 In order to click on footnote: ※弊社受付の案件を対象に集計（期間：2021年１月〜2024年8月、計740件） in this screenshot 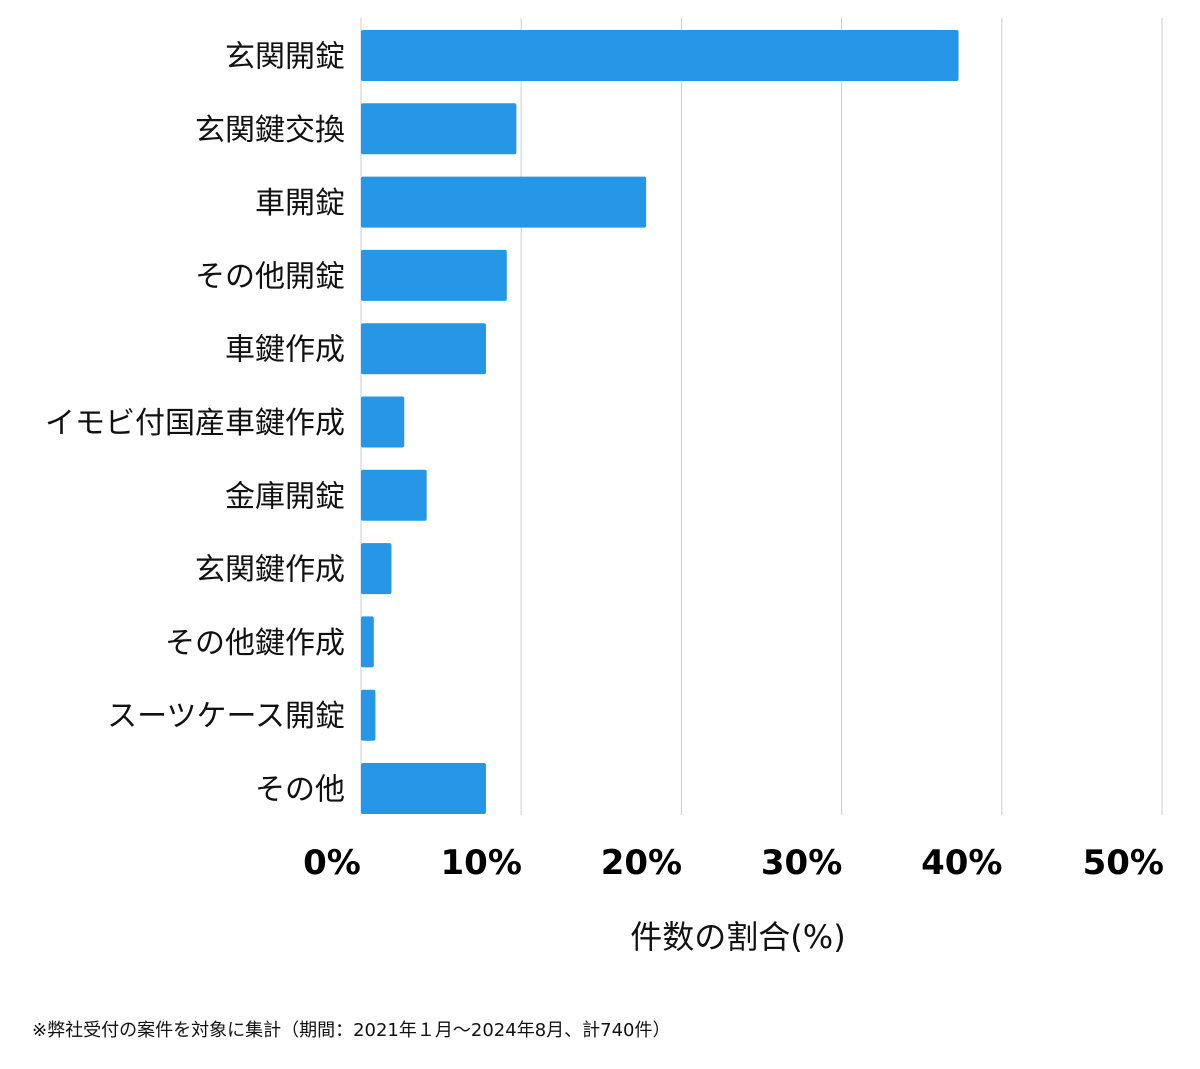, I will do `click(351, 1030)`.